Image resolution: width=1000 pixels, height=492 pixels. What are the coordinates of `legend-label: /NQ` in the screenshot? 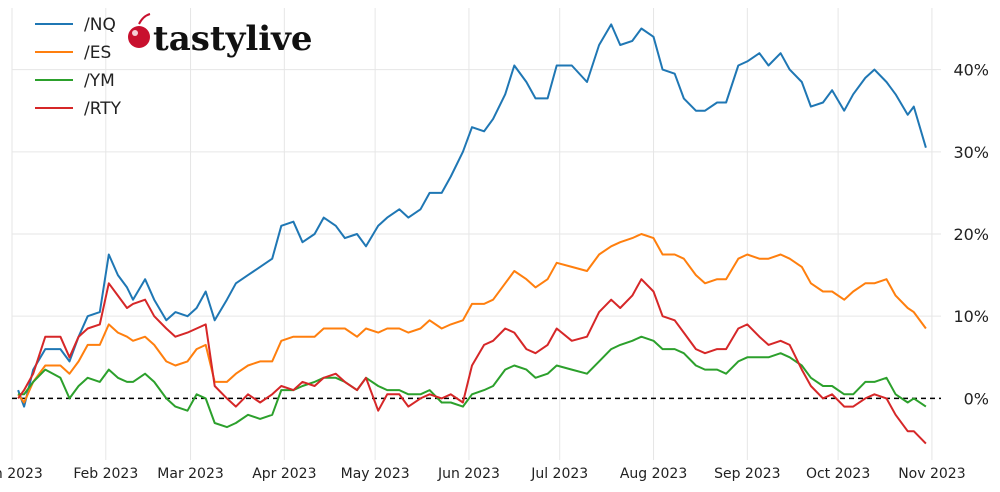 It's located at (100, 25).